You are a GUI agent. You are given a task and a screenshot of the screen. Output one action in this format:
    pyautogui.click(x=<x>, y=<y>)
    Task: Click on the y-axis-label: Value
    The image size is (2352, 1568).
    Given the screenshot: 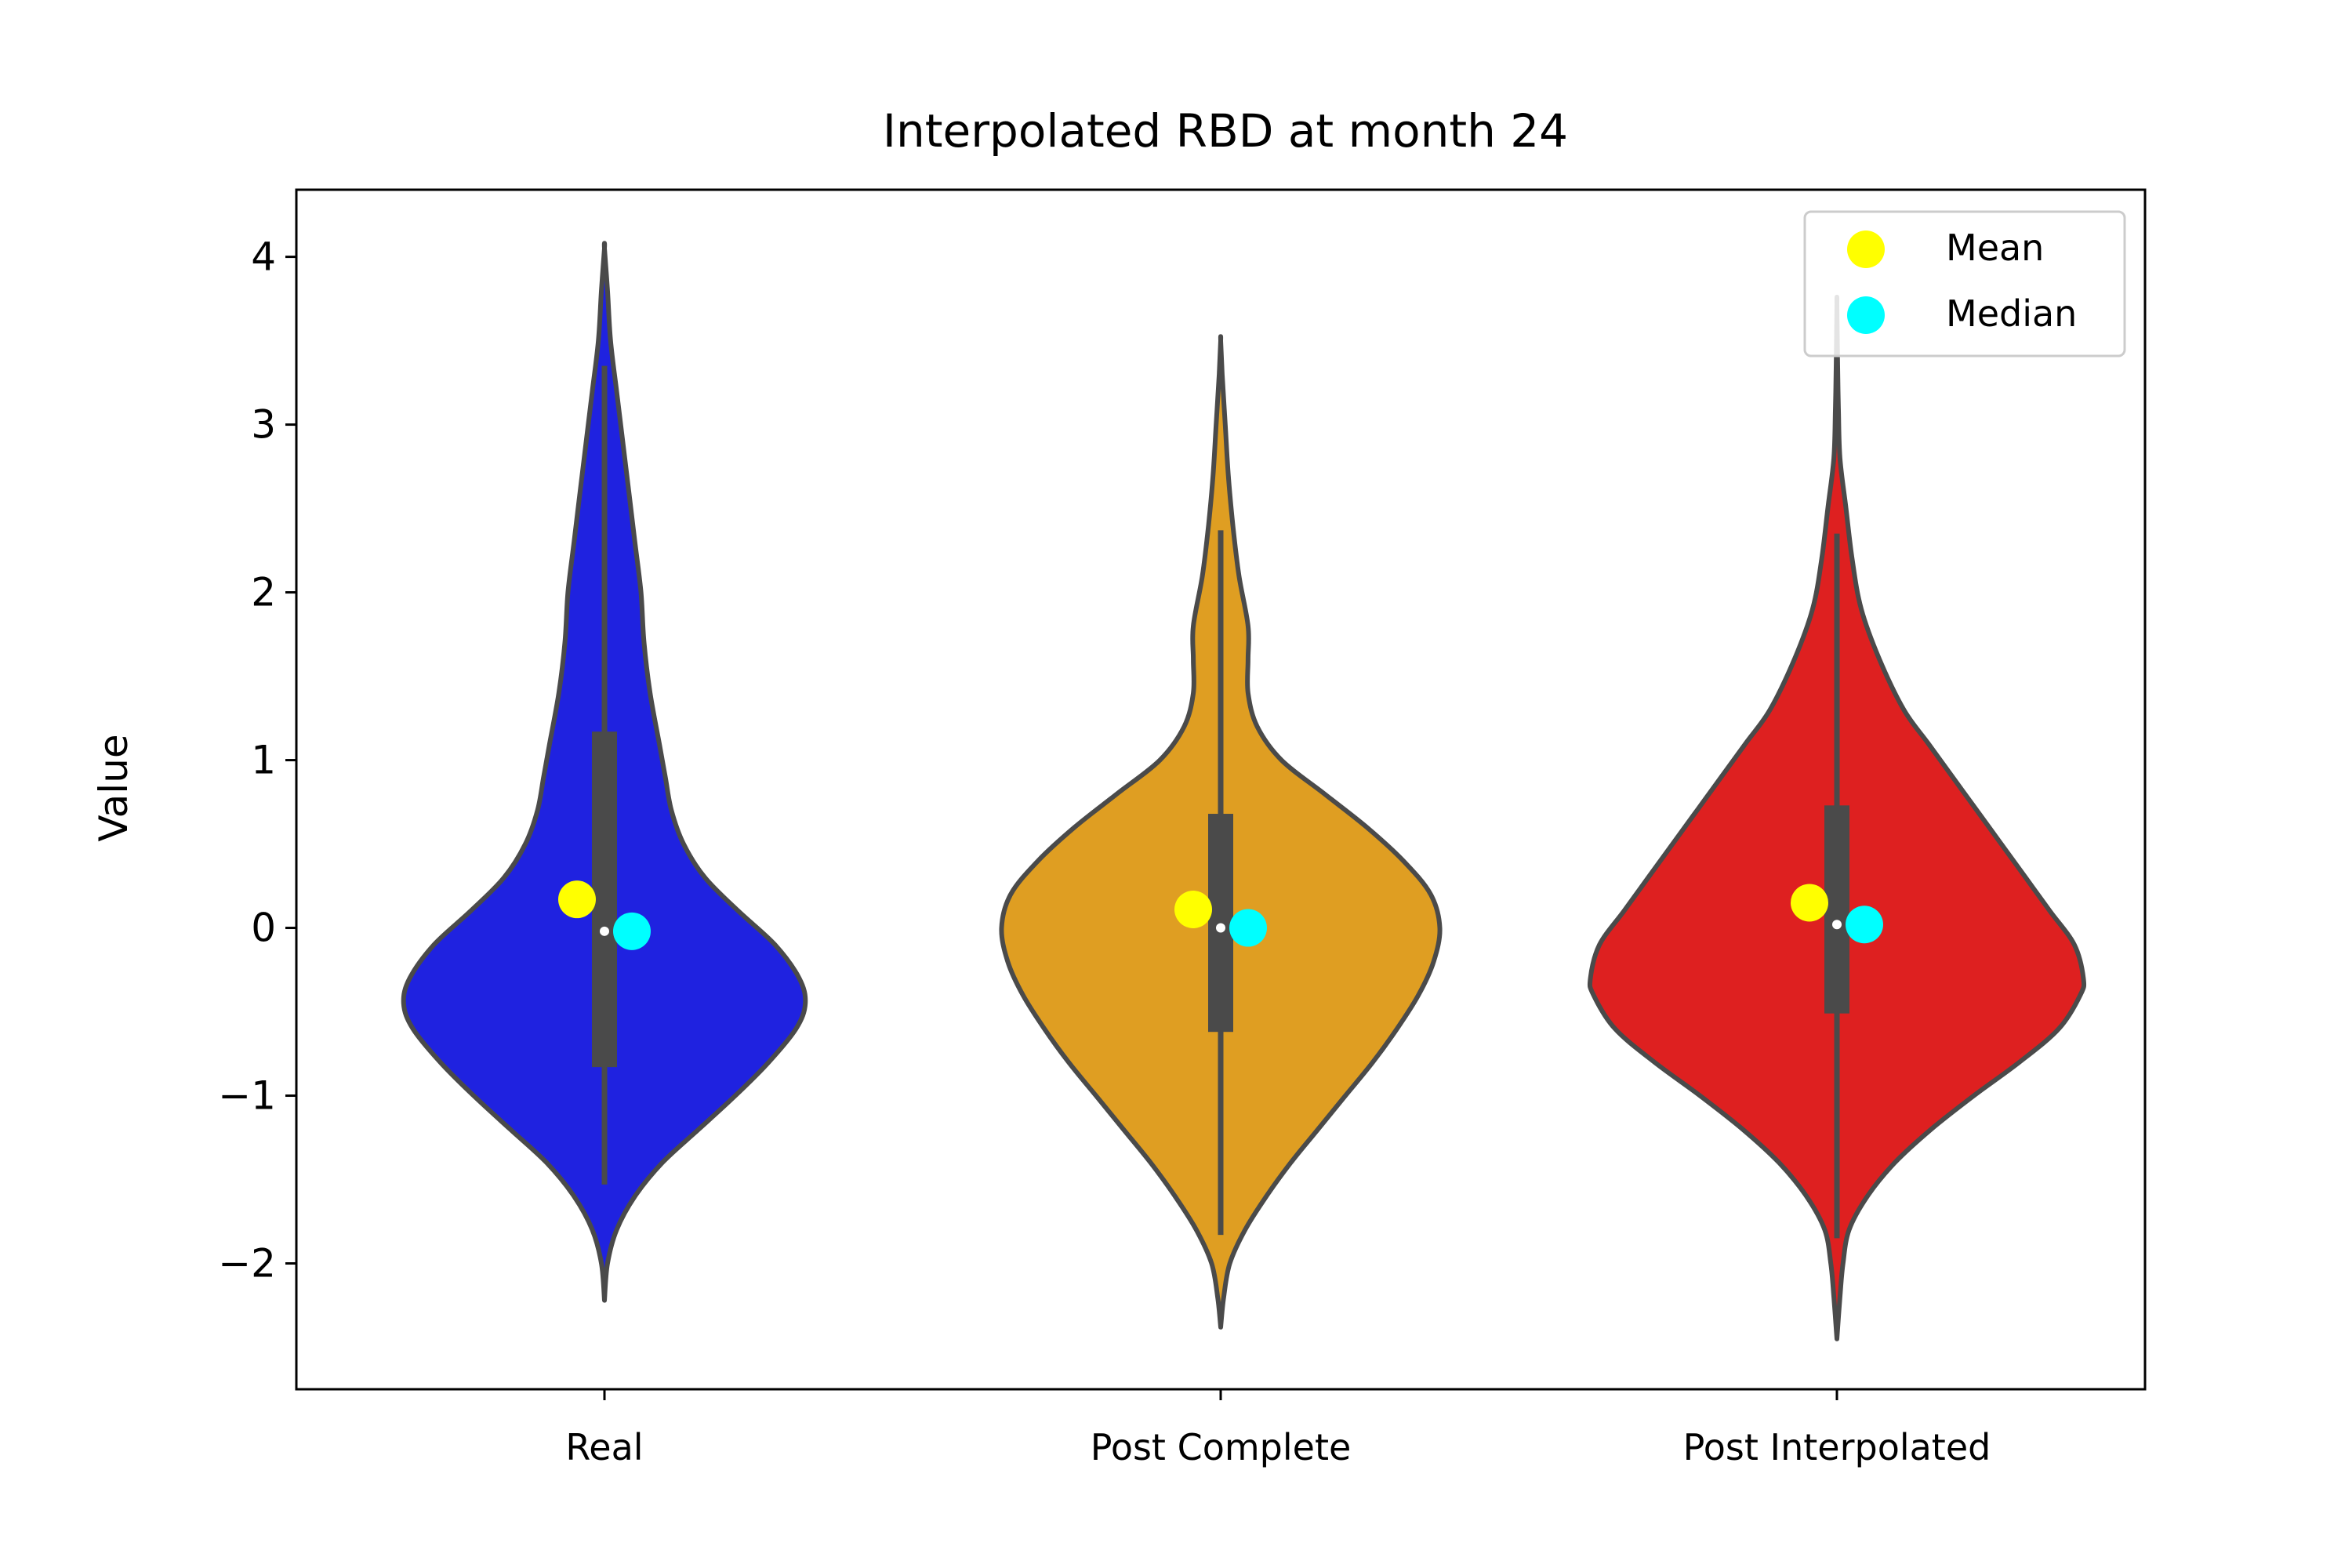 What is the action you would take?
    pyautogui.click(x=113, y=787)
    